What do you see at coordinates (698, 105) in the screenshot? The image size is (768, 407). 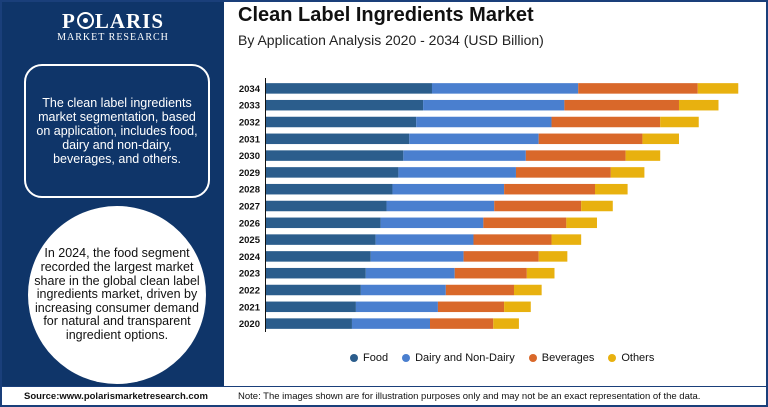 I see `bar-others-2033` at bounding box center [698, 105].